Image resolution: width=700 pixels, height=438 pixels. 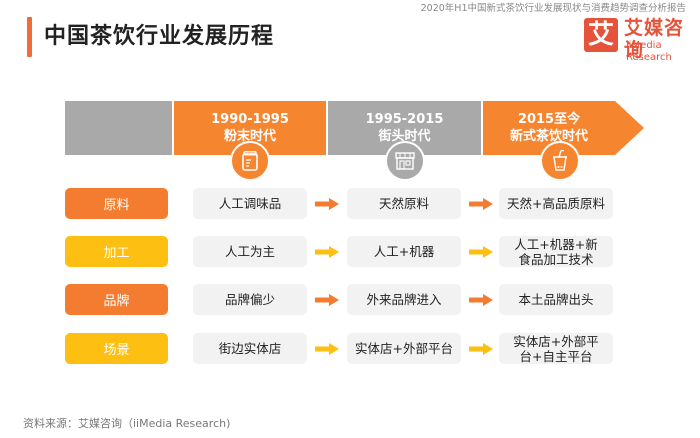 What do you see at coordinates (118, 128) in the screenshot?
I see `timeline-lead-segment` at bounding box center [118, 128].